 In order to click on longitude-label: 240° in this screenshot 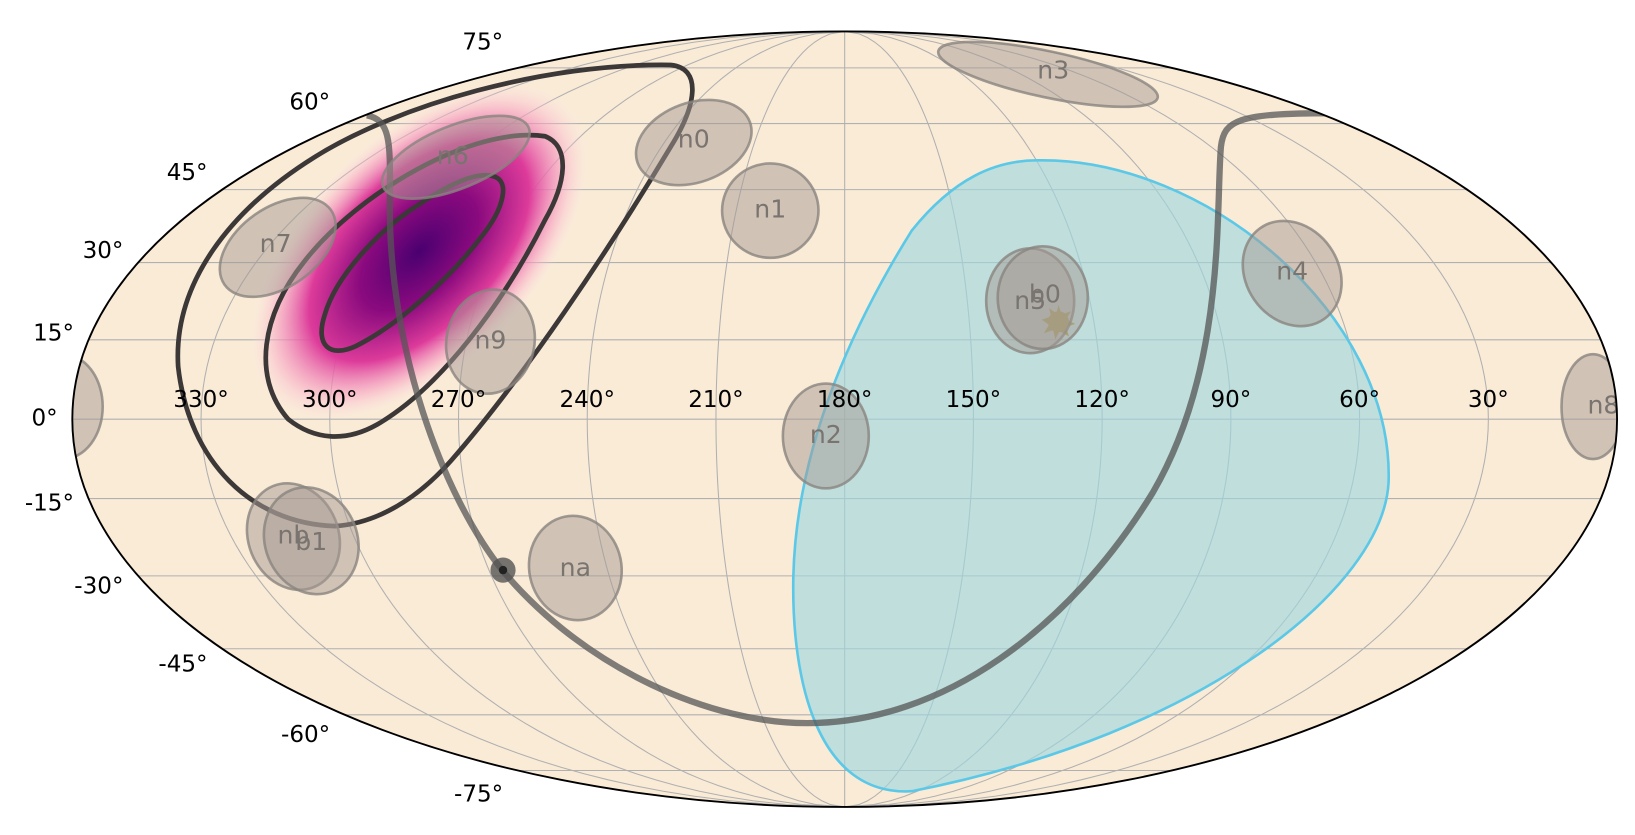, I will do `click(587, 400)`.